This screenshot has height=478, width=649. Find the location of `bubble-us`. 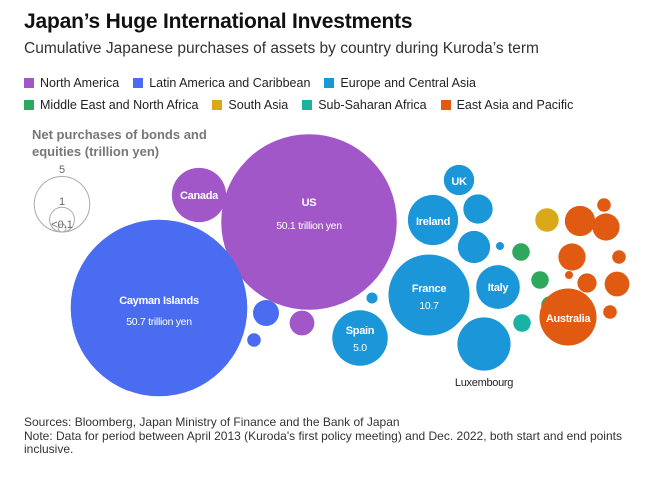

bubble-us is located at coordinates (309, 222).